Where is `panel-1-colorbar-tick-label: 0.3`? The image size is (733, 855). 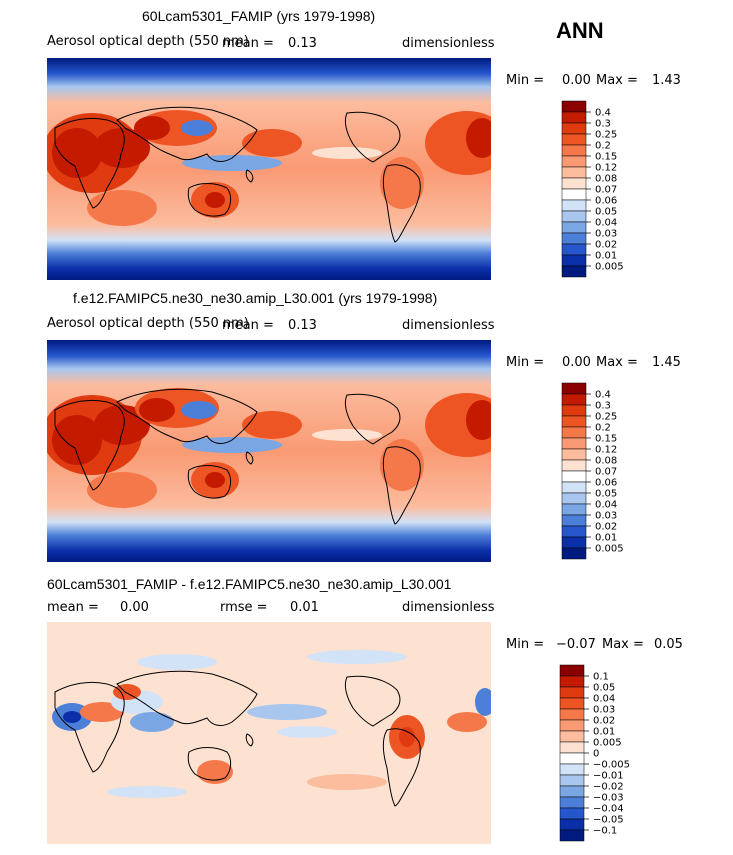
panel-1-colorbar-tick-label: 0.3 is located at coordinates (603, 124).